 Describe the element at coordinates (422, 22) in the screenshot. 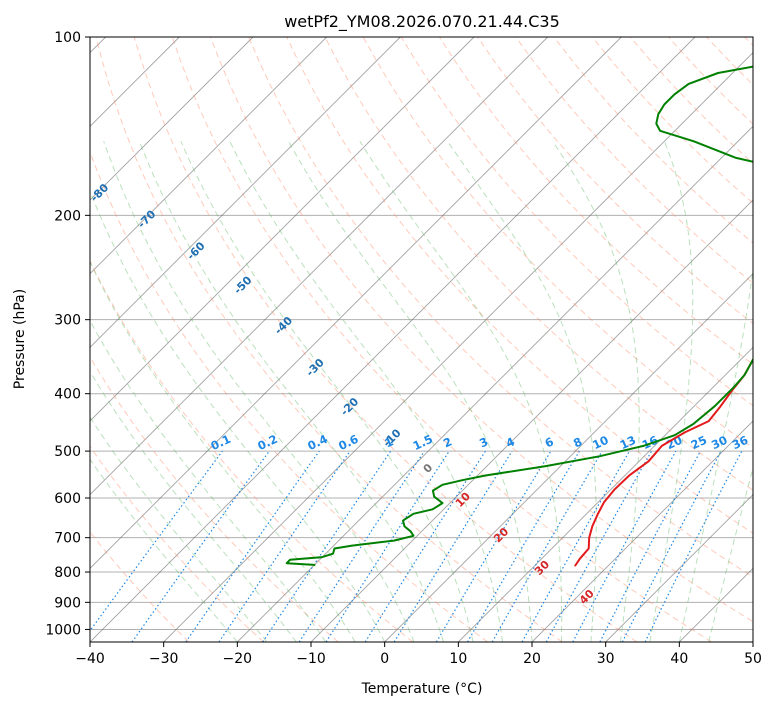

I see `chart-title: wetPf2_YM08.2026.070.21.44.C35` at that location.